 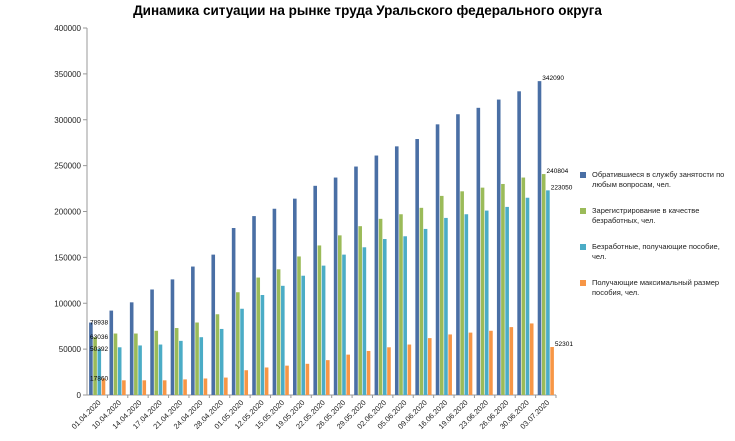 I want to click on legend-item: Безработные, получающие пособие, чел., so click(x=655, y=252).